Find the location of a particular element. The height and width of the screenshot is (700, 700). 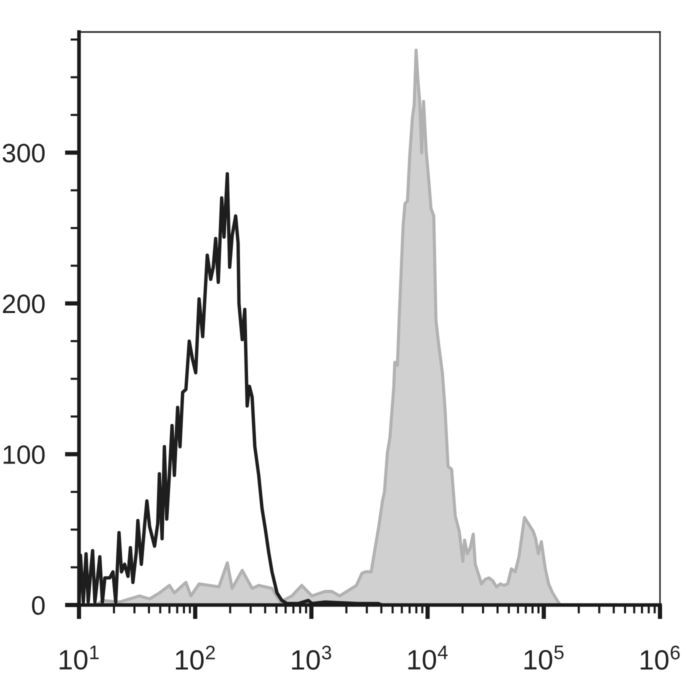

x-tick-label: 10$^{6}$ is located at coordinates (660, 658).